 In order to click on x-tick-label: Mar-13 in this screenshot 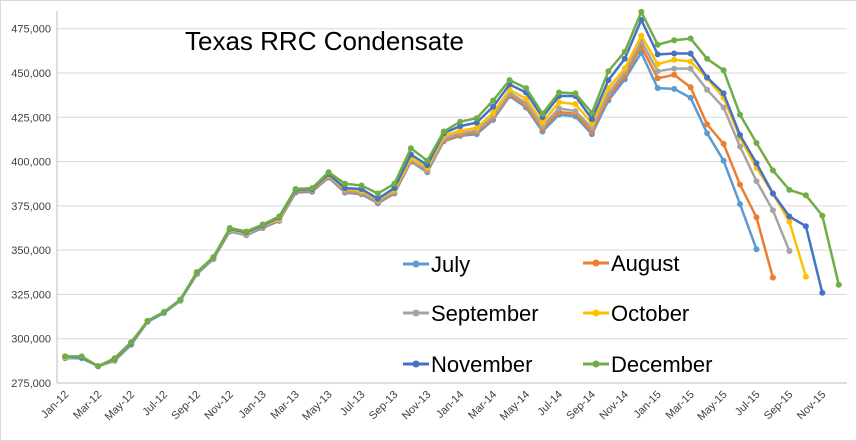, I will do `click(285, 405)`.